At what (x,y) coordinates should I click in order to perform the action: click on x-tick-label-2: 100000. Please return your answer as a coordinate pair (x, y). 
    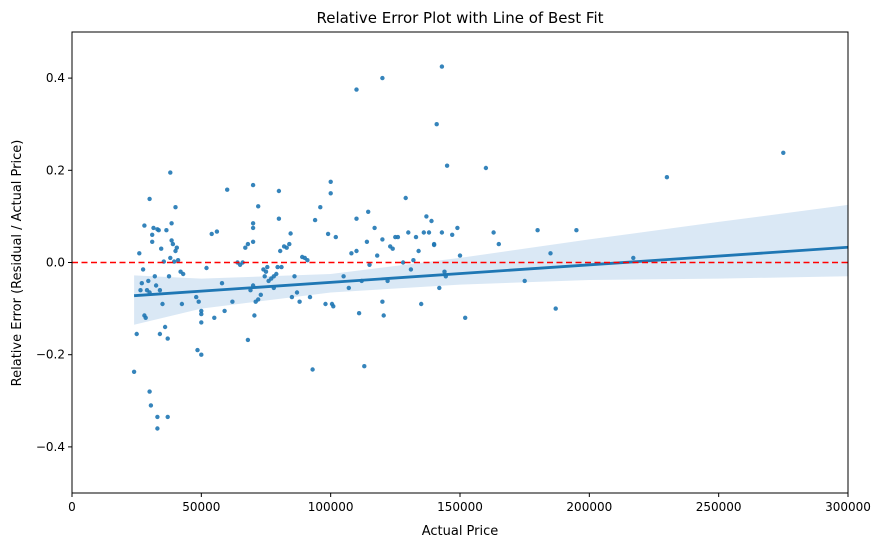
    Looking at the image, I should click on (331, 507).